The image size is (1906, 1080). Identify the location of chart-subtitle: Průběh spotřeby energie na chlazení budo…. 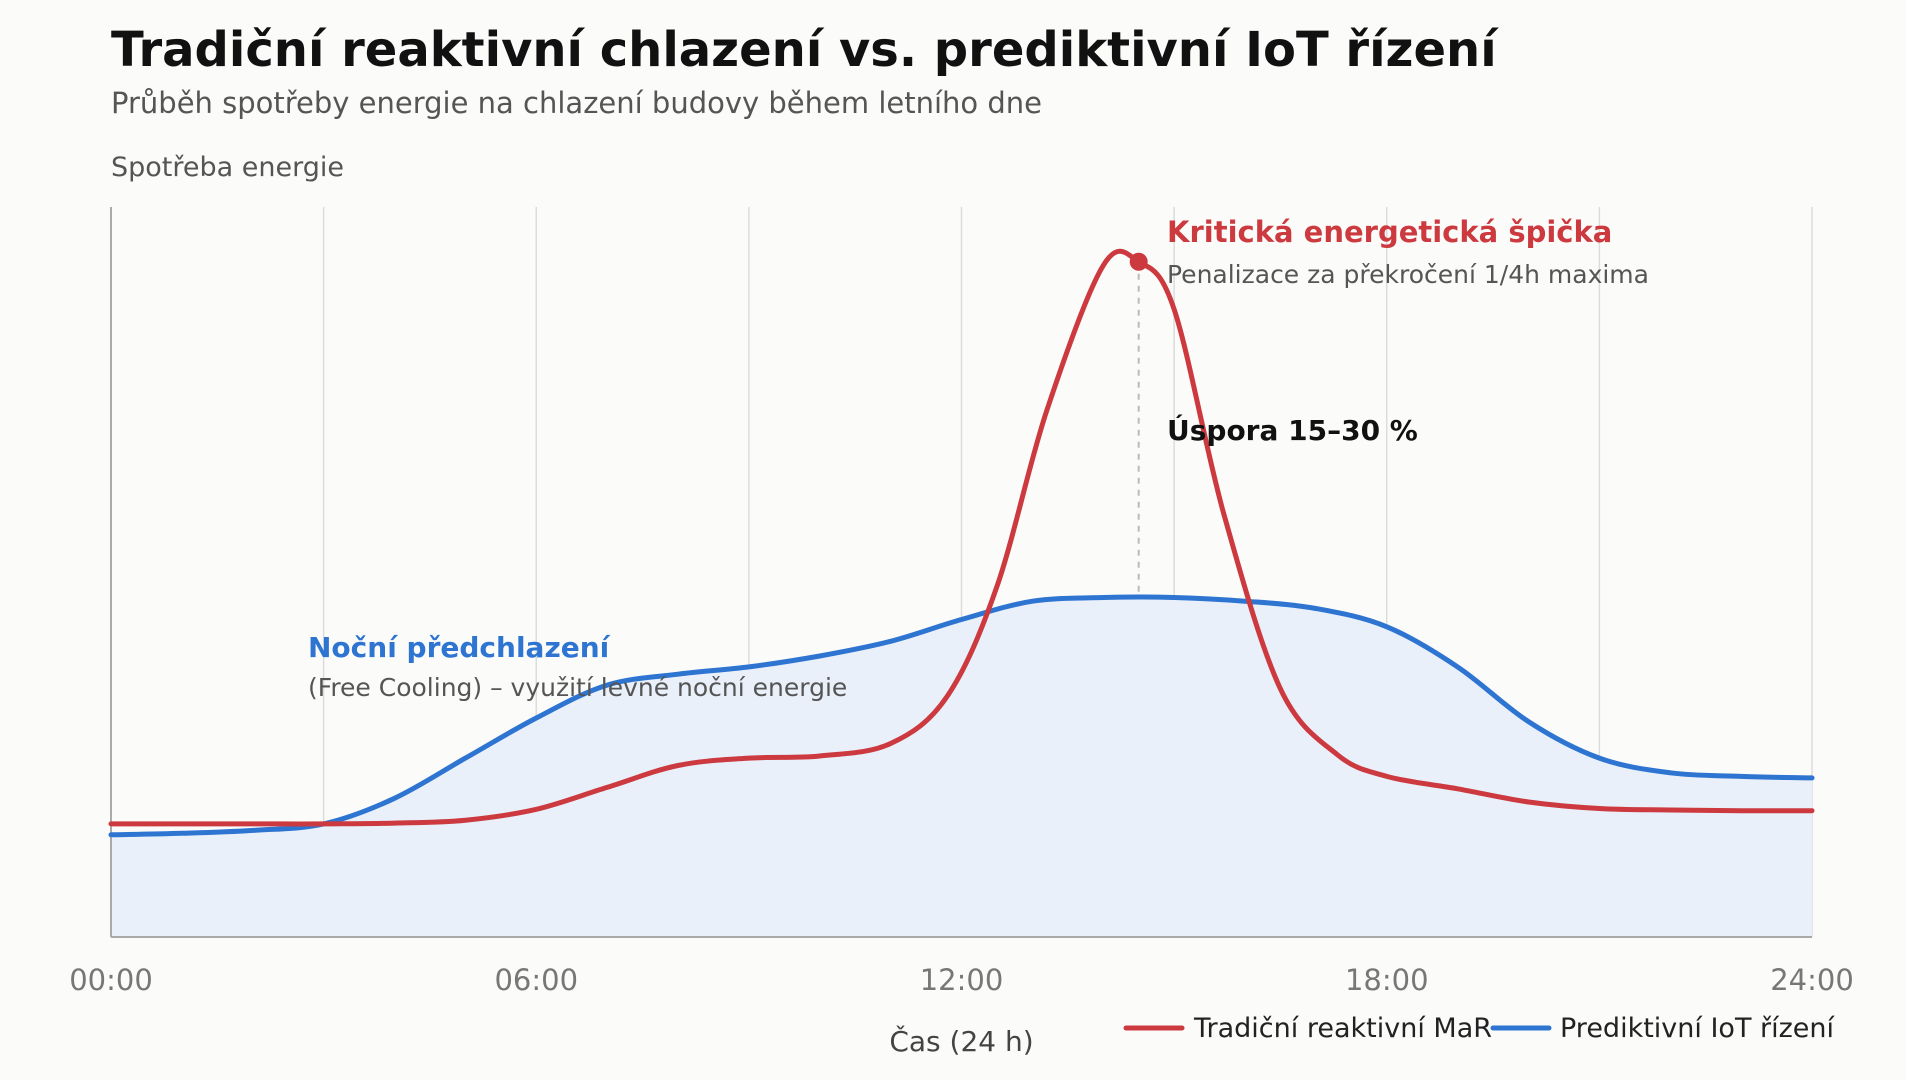
(577, 103).